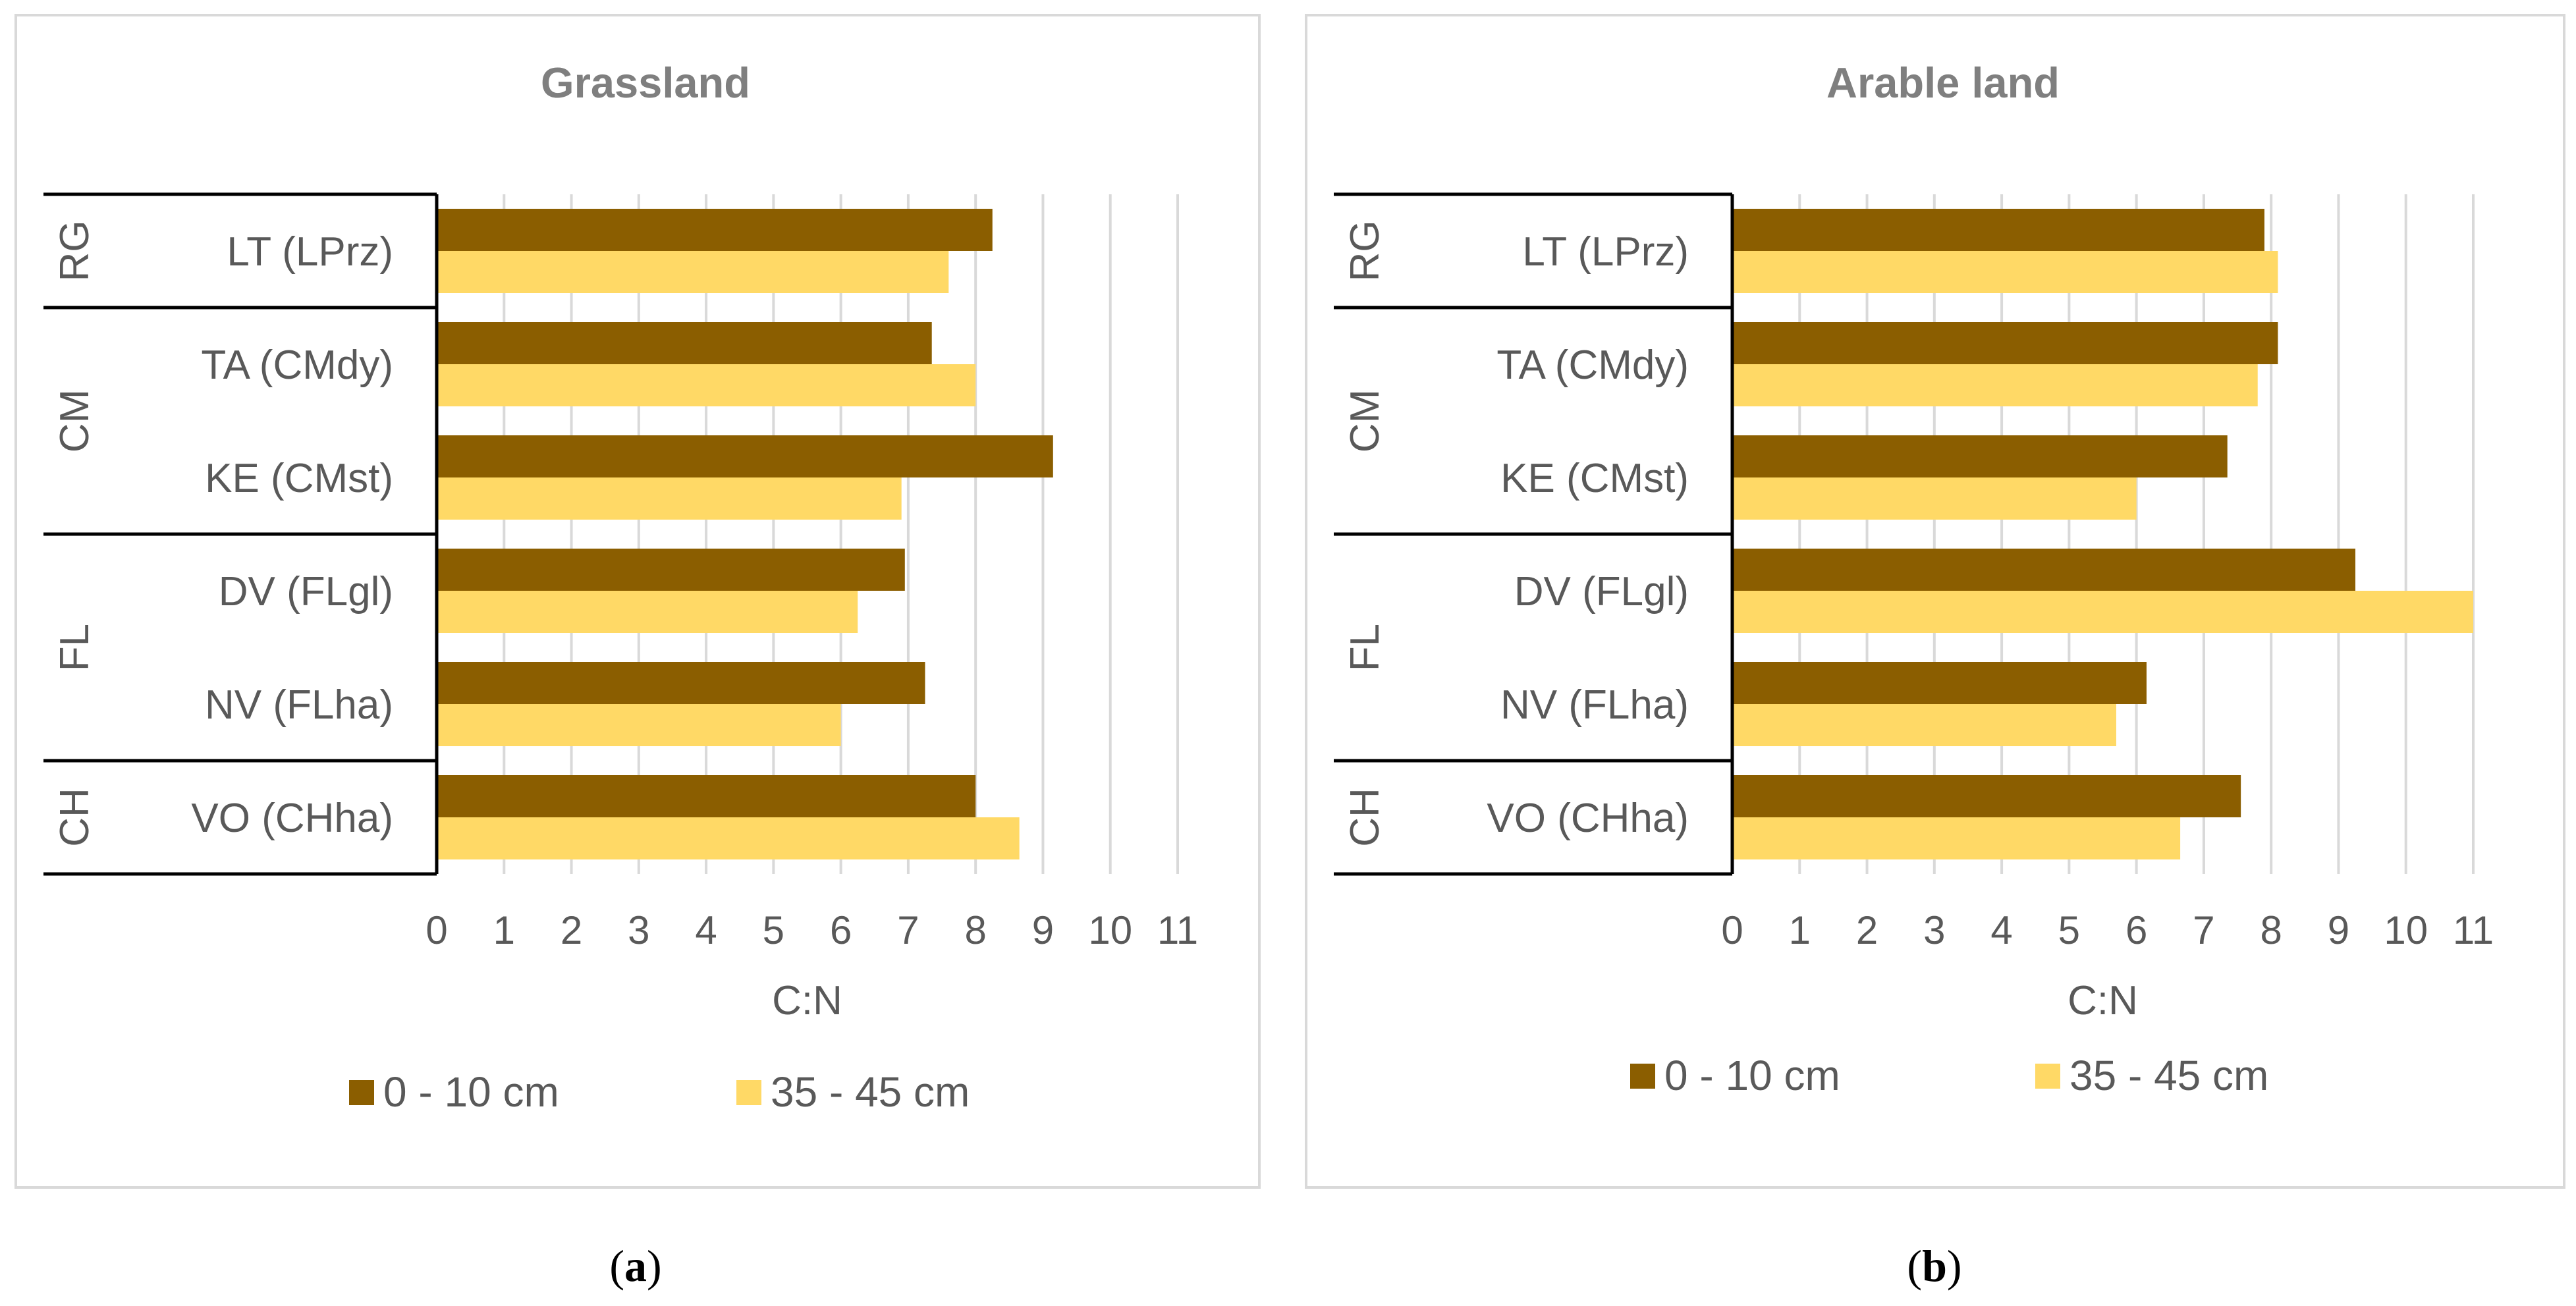  I want to click on panel-label: (b), so click(1934, 1266).